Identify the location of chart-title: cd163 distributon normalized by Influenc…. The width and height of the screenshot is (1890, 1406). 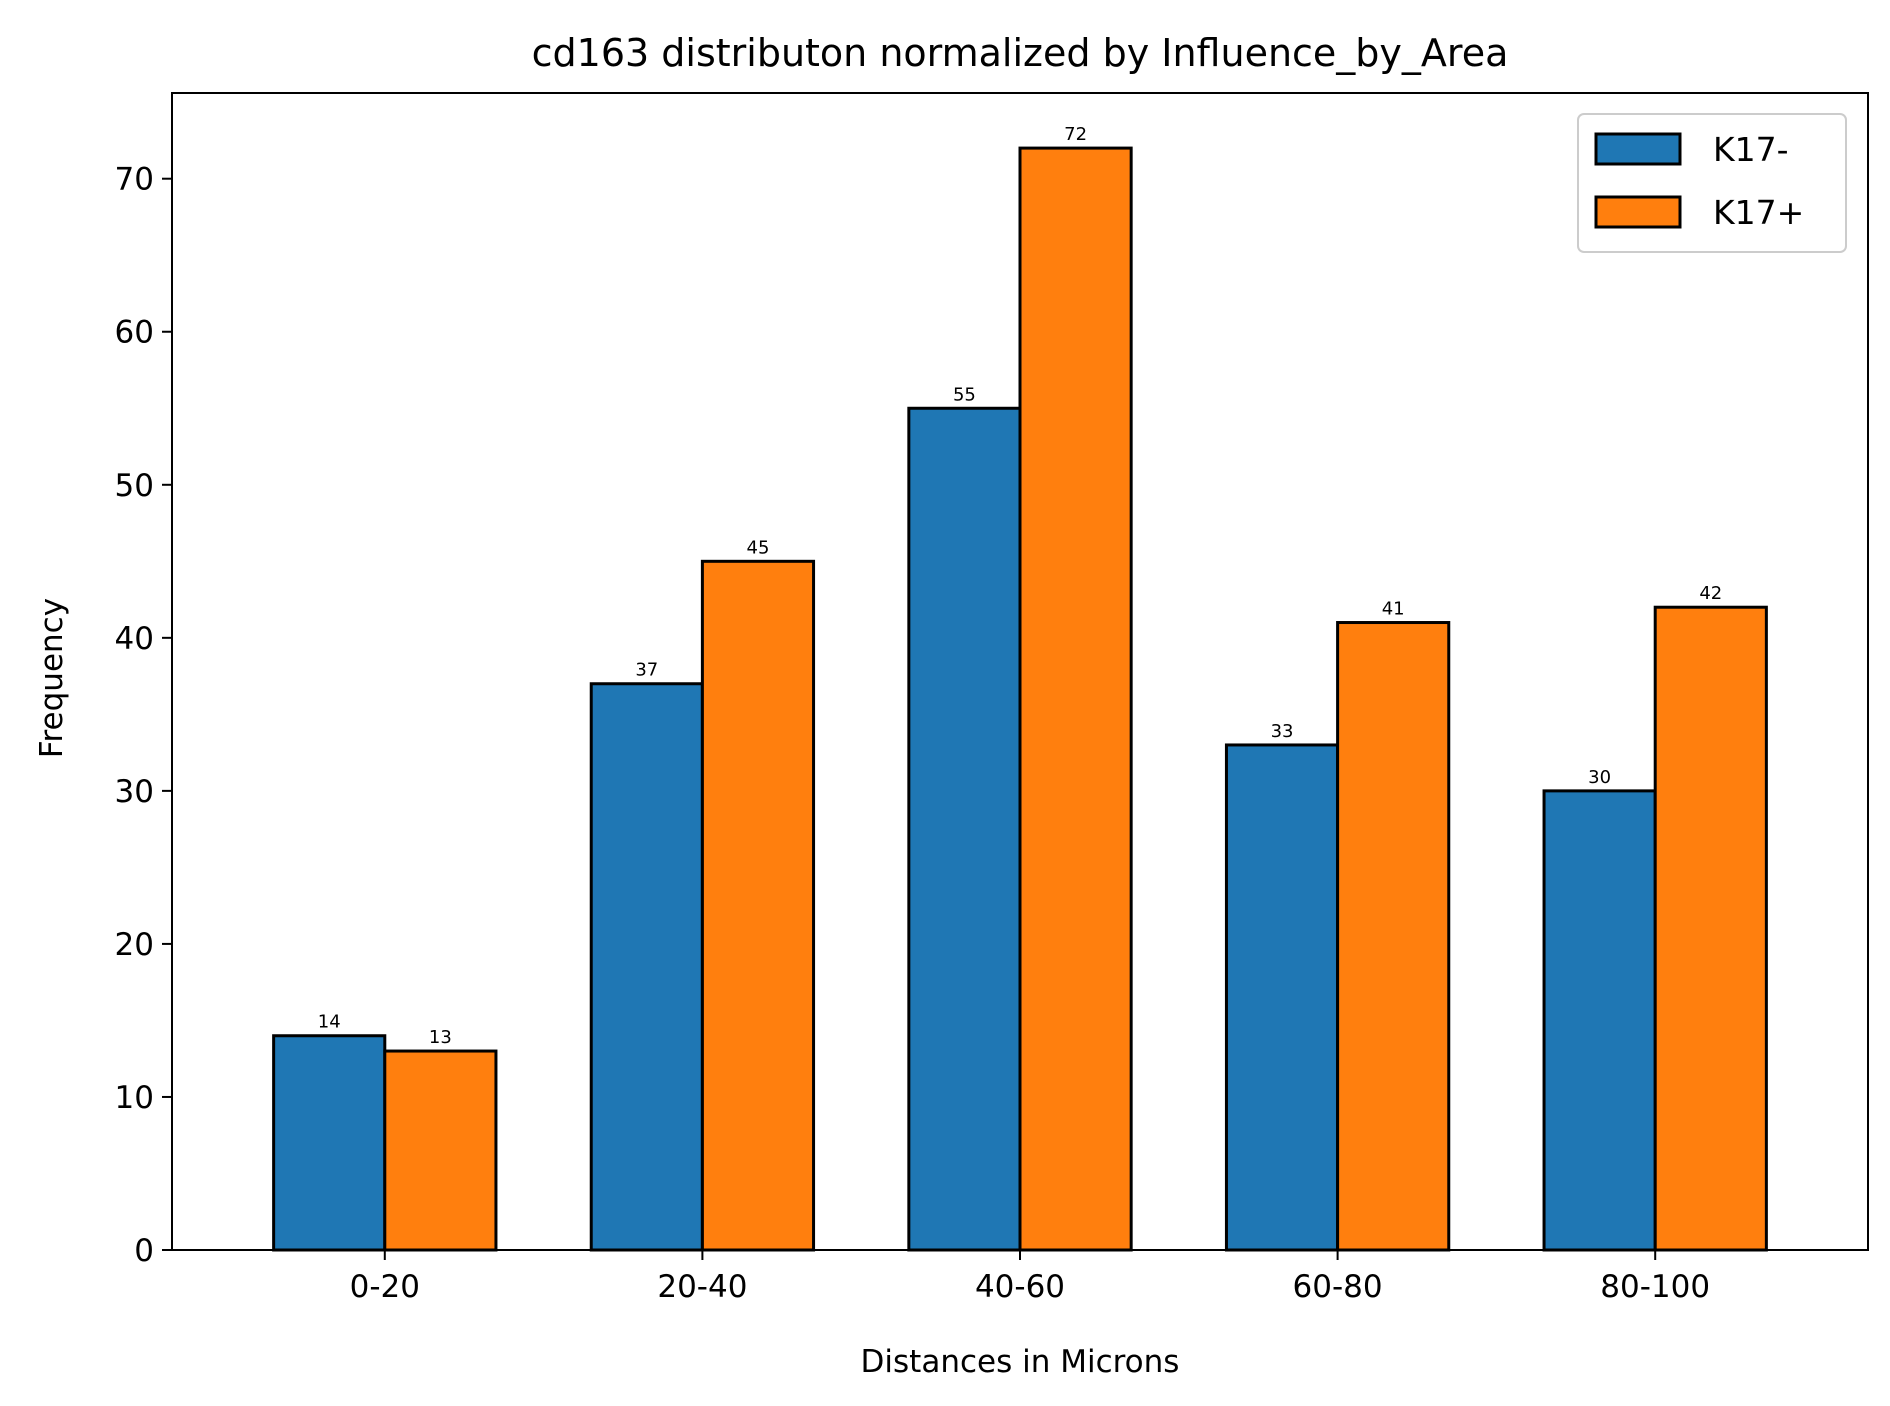
(1020, 53).